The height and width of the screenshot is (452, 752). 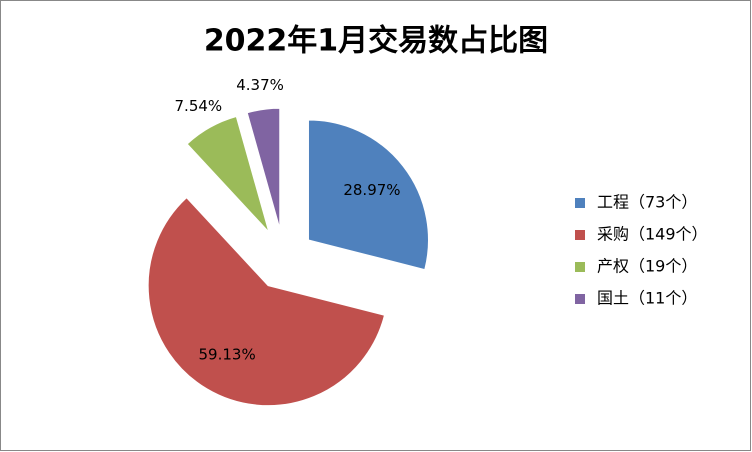 I want to click on legend-label: 采购（149个）, so click(x=652, y=234).